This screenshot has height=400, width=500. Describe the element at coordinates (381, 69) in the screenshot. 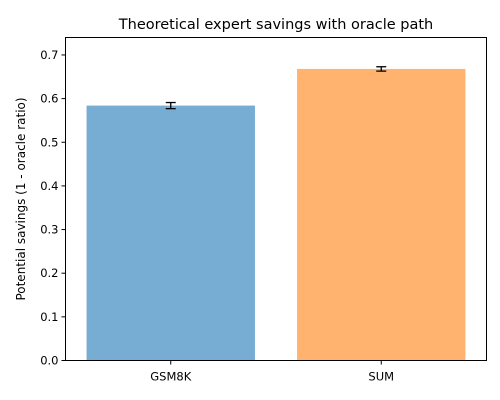

I see `error-bar-sum` at that location.